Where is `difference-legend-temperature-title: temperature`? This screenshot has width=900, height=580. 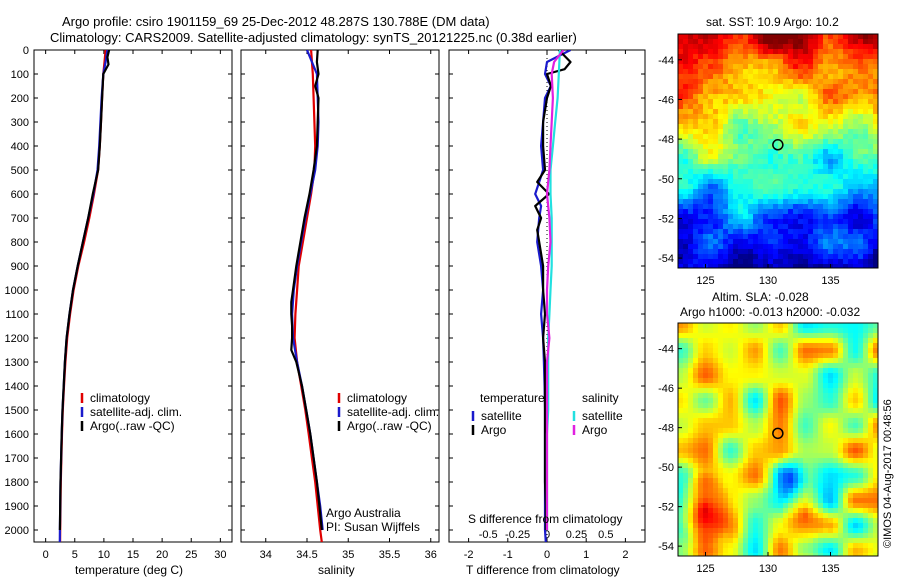 difference-legend-temperature-title: temperature is located at coordinates (512, 398).